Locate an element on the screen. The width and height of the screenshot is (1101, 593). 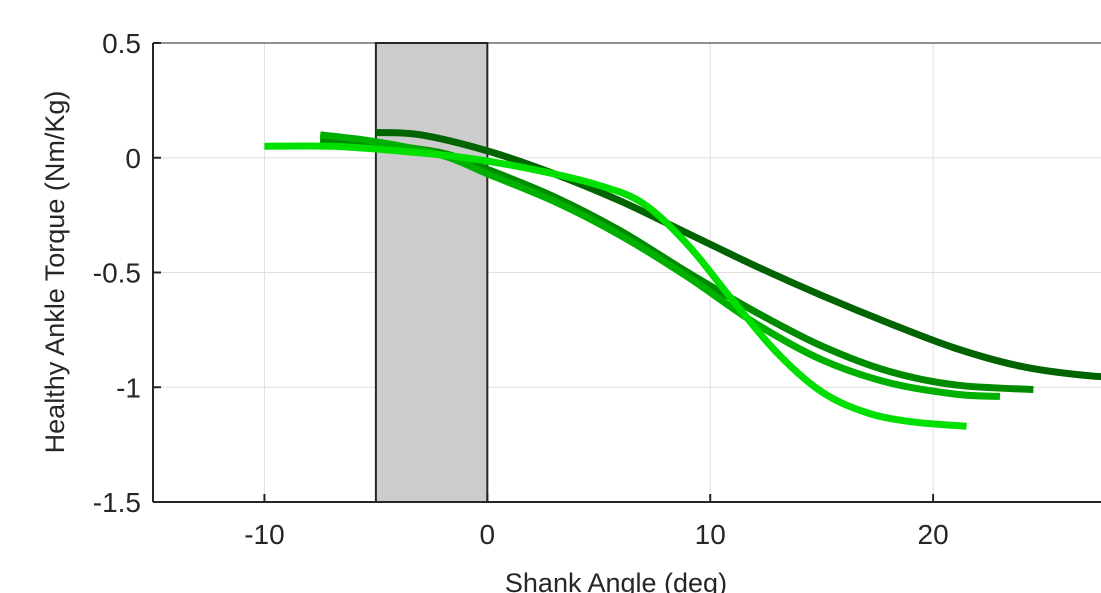
x-tick-label: 10 is located at coordinates (710, 534).